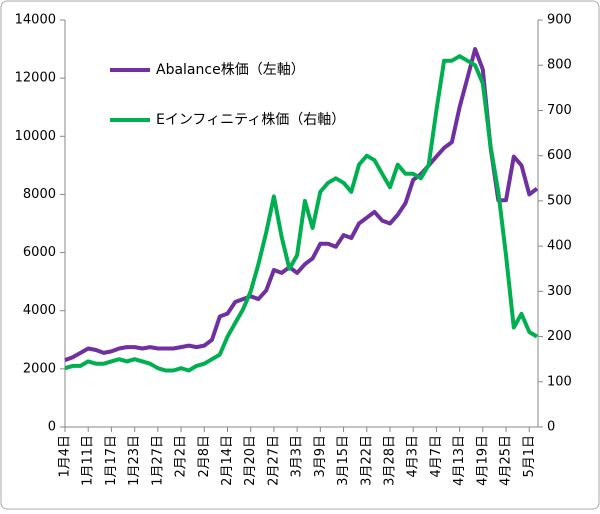  I want to click on x-tick-label: 1月27日, so click(157, 460).